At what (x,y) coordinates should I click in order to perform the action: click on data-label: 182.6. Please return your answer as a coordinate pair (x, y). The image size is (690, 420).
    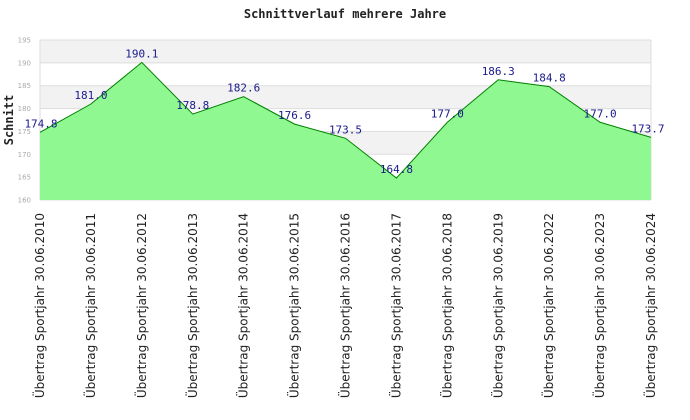
    Looking at the image, I should click on (243, 88).